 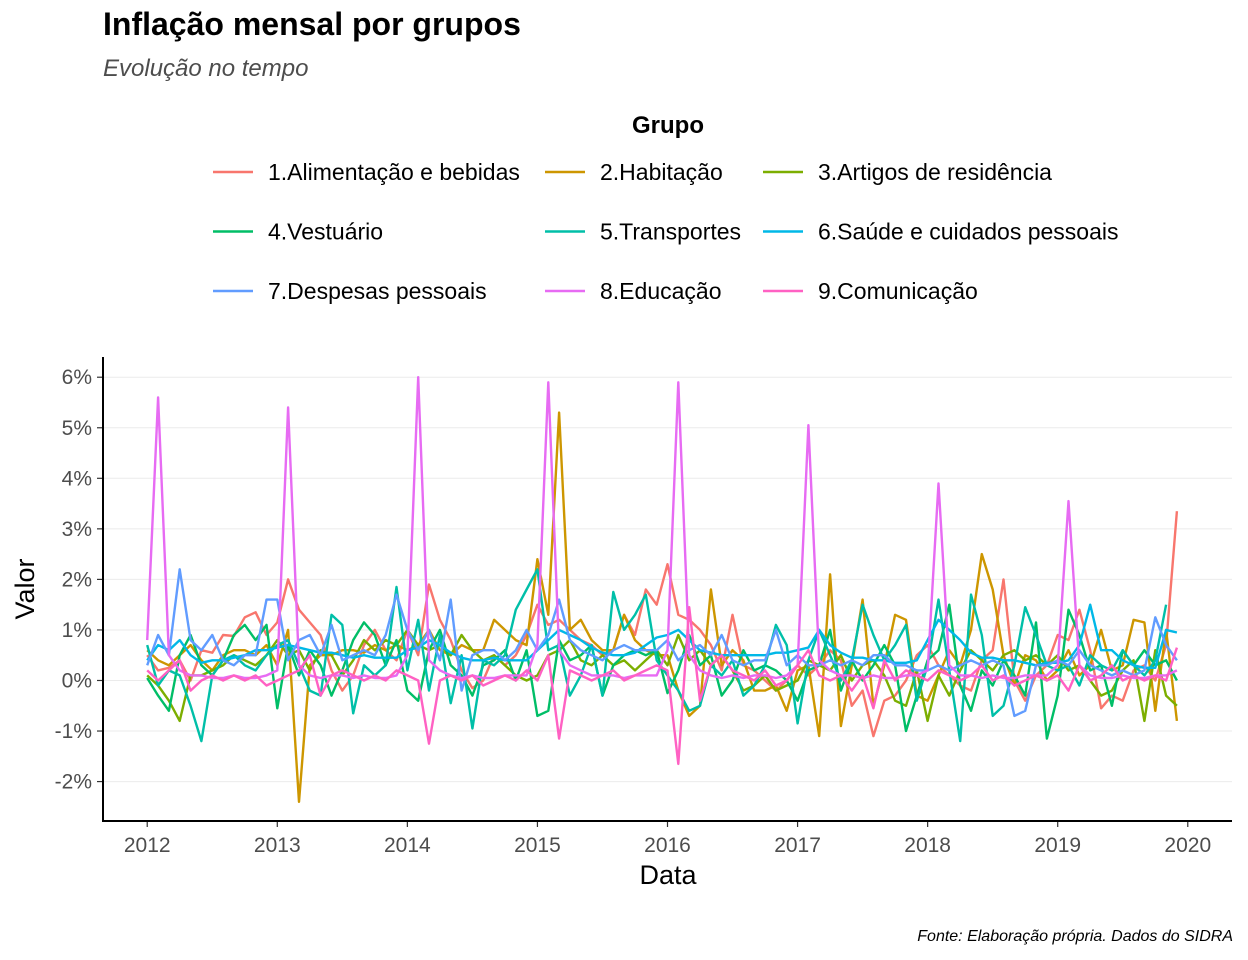 What do you see at coordinates (277, 845) in the screenshot?
I see `x-tick-label: 2013` at bounding box center [277, 845].